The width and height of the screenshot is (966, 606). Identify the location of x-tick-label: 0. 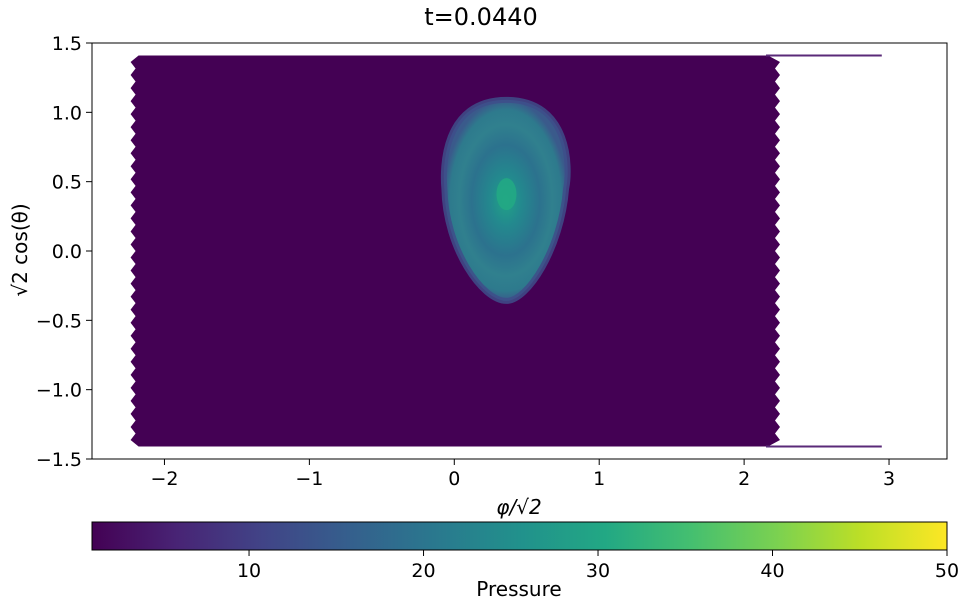
(454, 479).